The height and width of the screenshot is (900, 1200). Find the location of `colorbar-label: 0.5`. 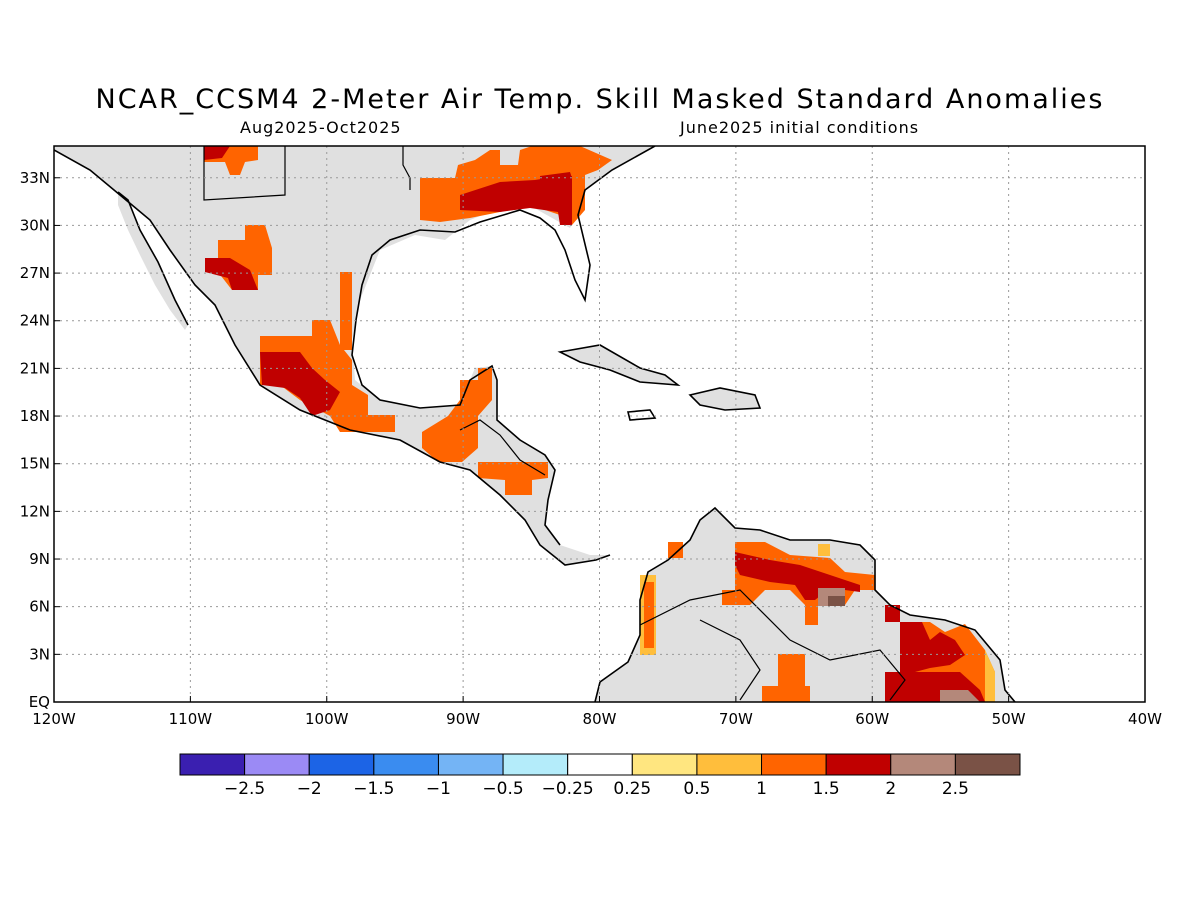

colorbar-label: 0.5 is located at coordinates (696, 789).